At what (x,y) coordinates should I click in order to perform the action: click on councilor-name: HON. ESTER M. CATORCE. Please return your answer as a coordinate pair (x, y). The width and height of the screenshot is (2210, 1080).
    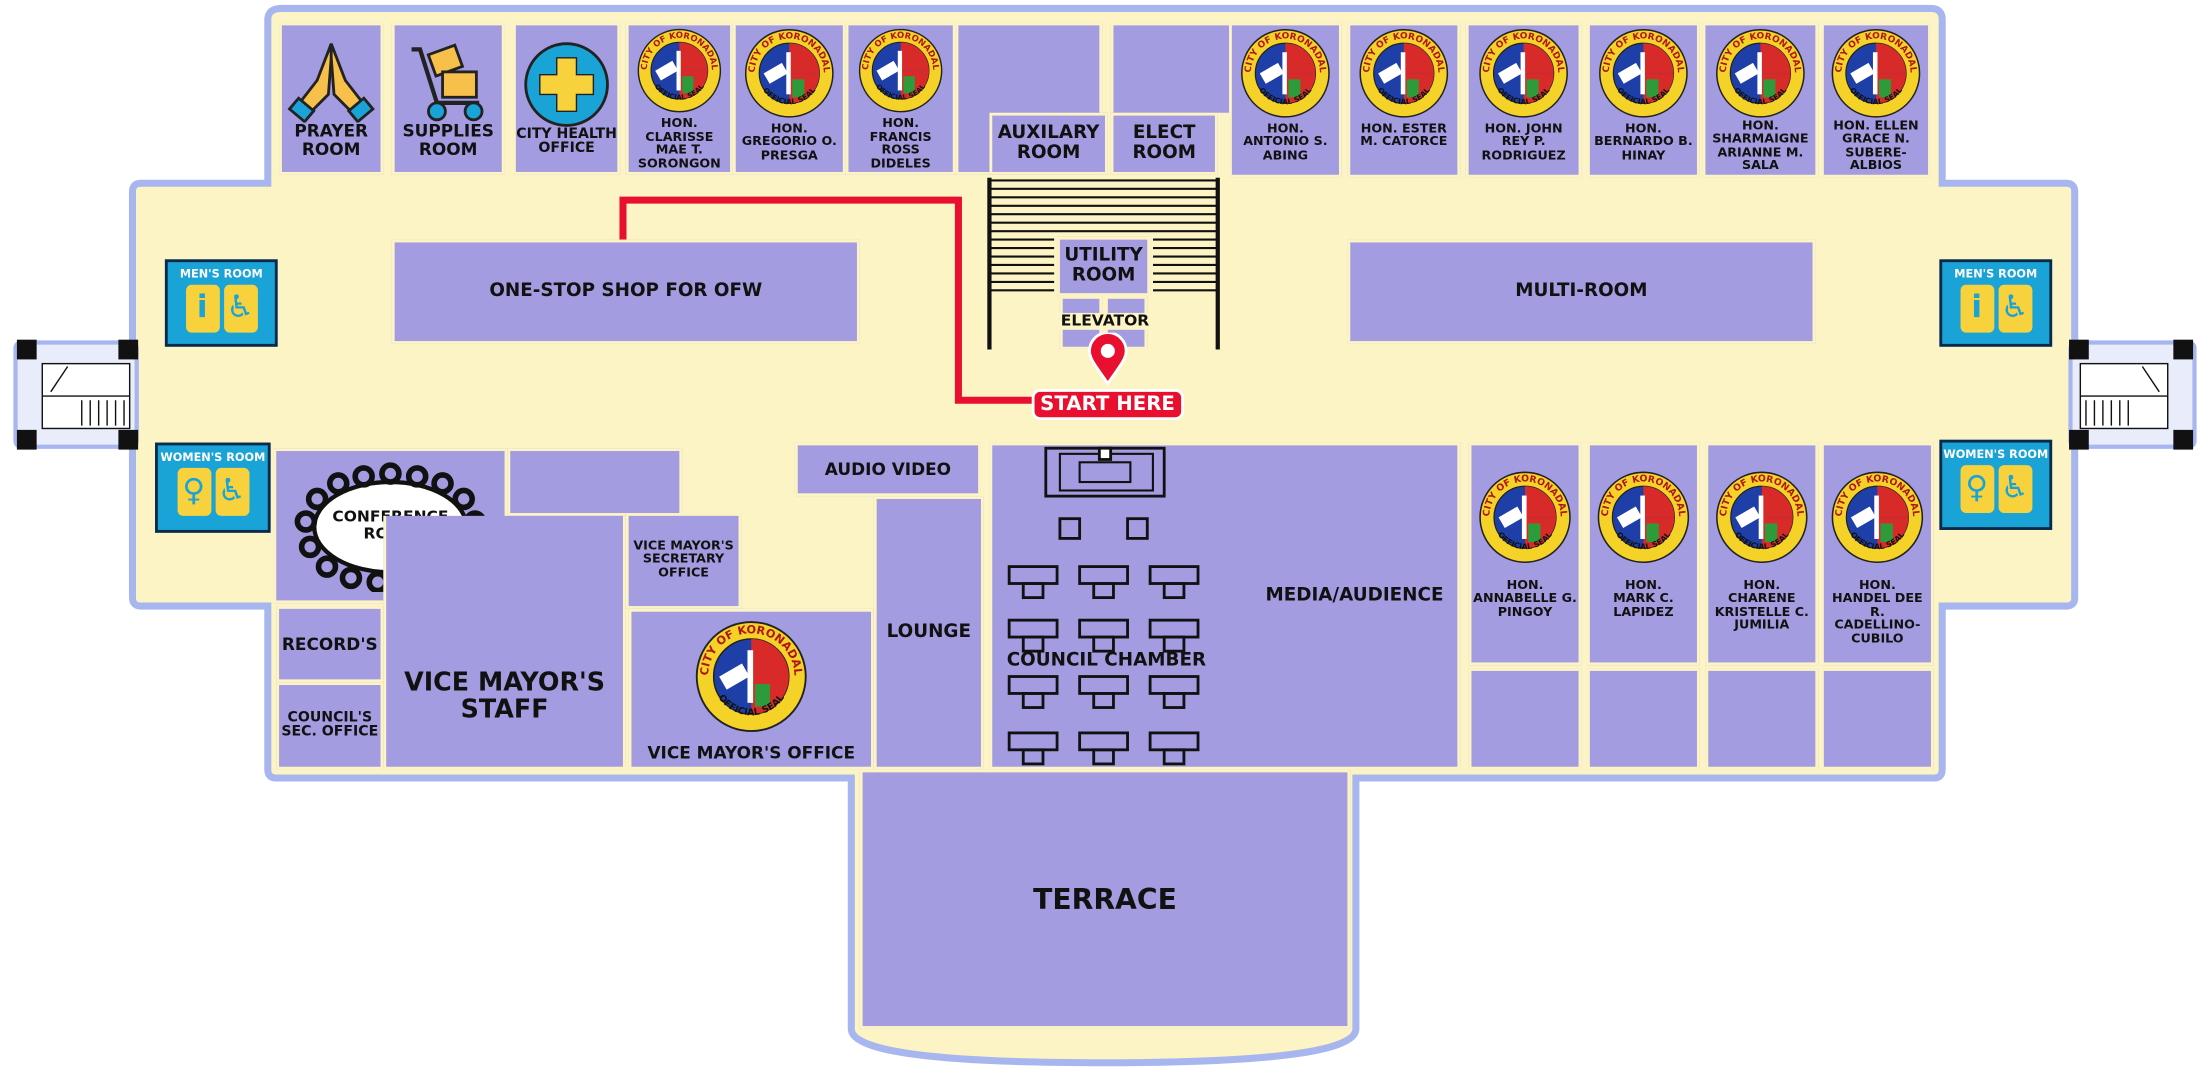
    Looking at the image, I should click on (1404, 136).